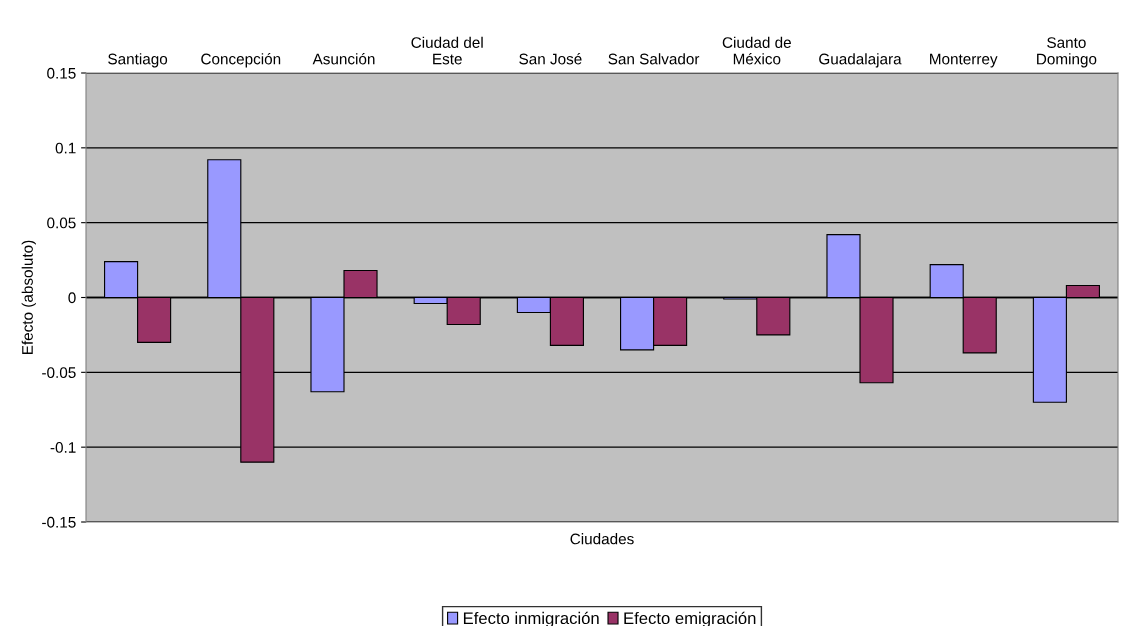  Describe the element at coordinates (860, 60) in the screenshot. I see `x-tick-label: Guadalajara` at that location.